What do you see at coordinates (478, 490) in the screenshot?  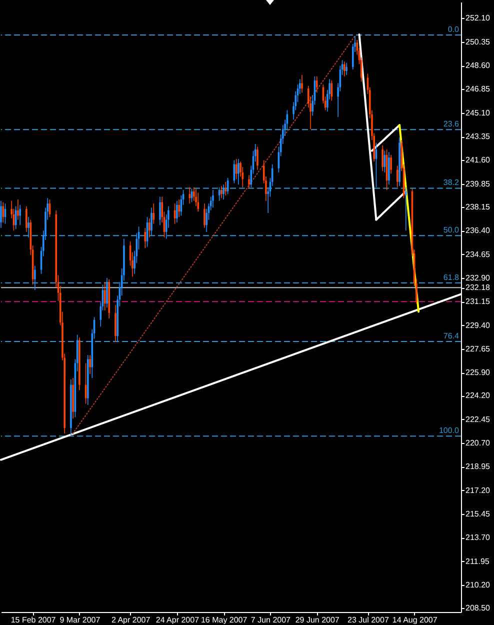 I see `y-tick-label: 217.20` at bounding box center [478, 490].